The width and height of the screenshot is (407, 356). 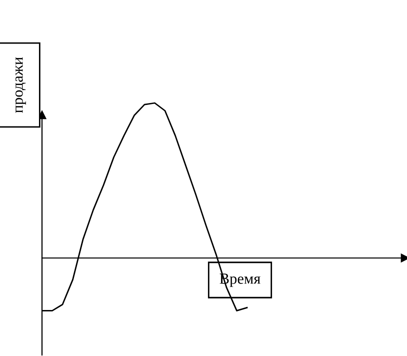 I want to click on y-axis-title: продажи, so click(x=20, y=85).